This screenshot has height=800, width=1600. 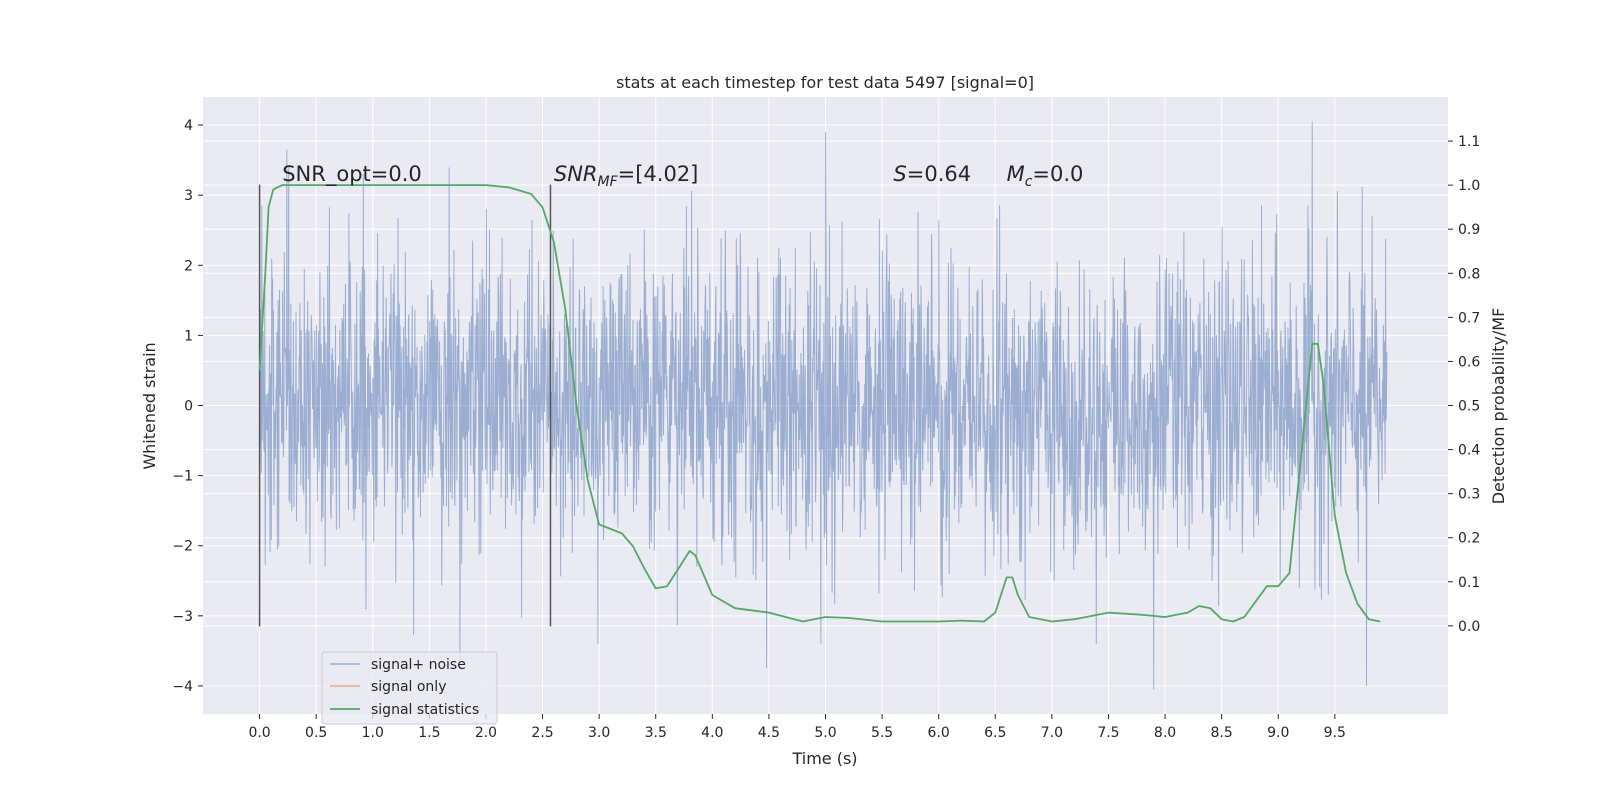 I want to click on annotation-mc-main: M, so click(x=1016, y=174).